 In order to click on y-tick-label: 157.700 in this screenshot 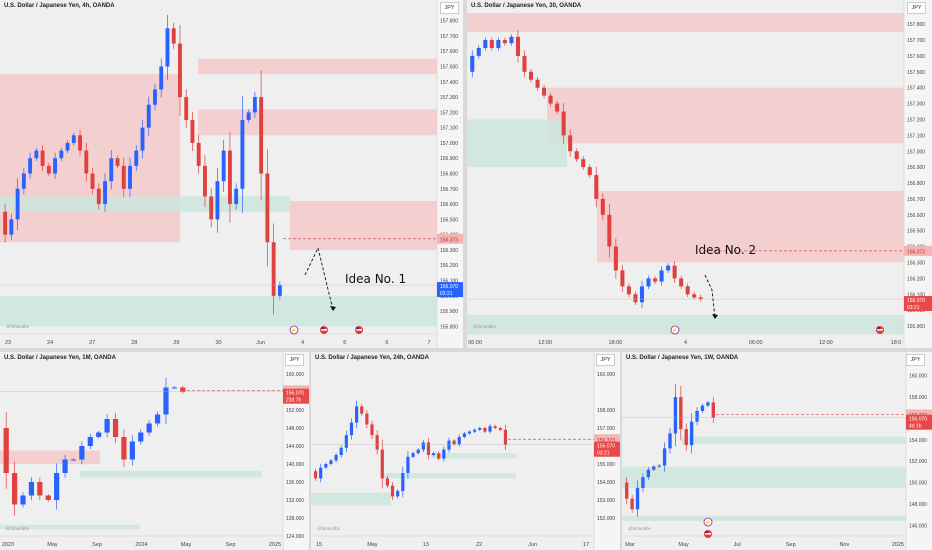, I will do `click(916, 41)`.